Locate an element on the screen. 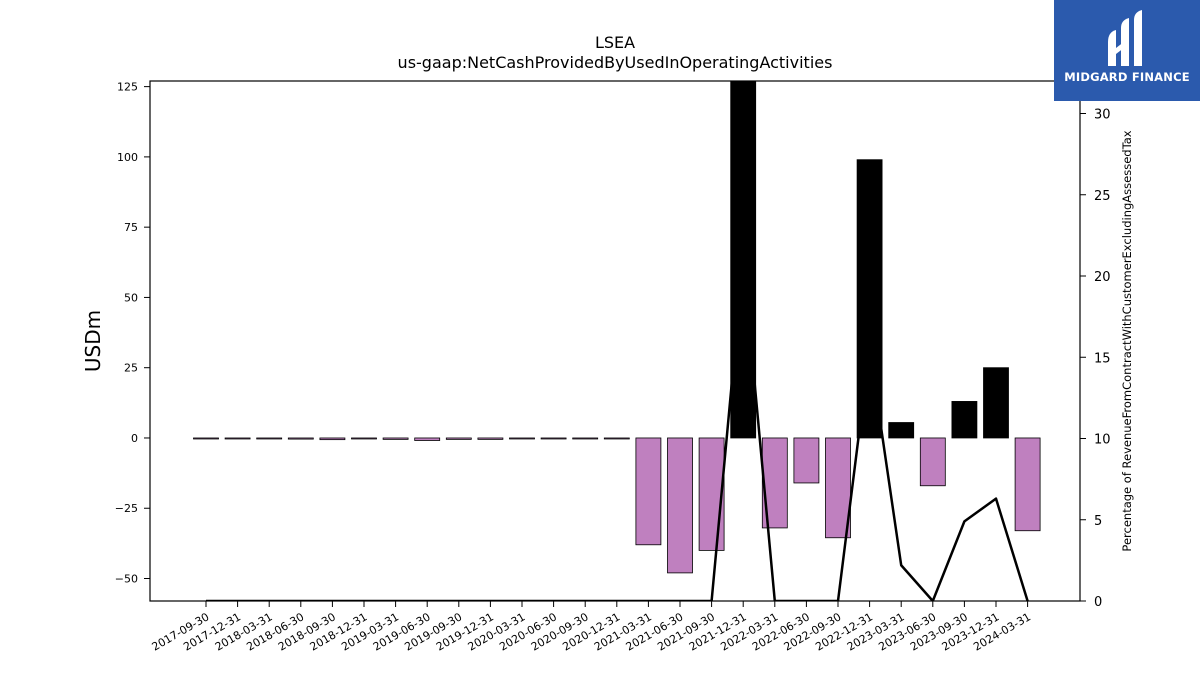  y2-tick-label: 30 is located at coordinates (1102, 115).